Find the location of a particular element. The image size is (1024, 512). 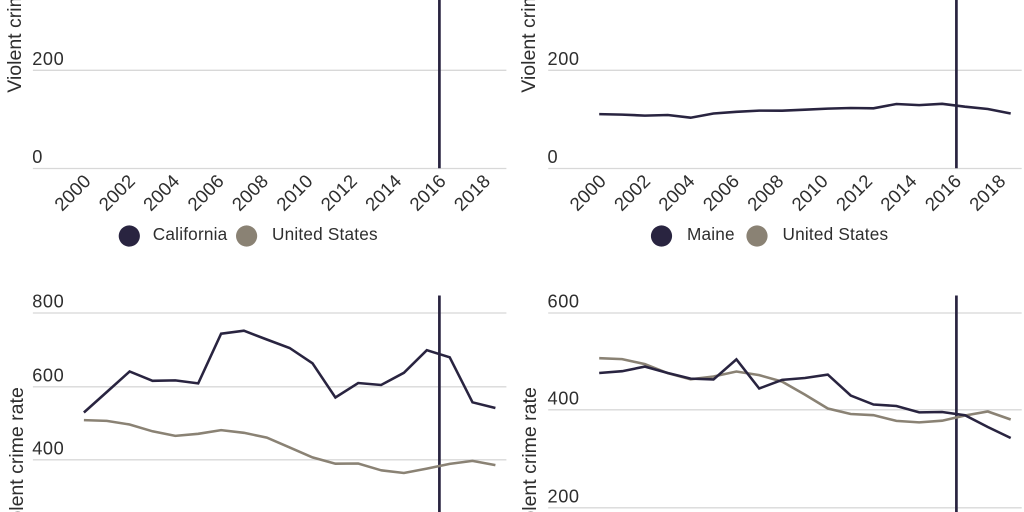

svg-text: 800 is located at coordinates (48, 302).